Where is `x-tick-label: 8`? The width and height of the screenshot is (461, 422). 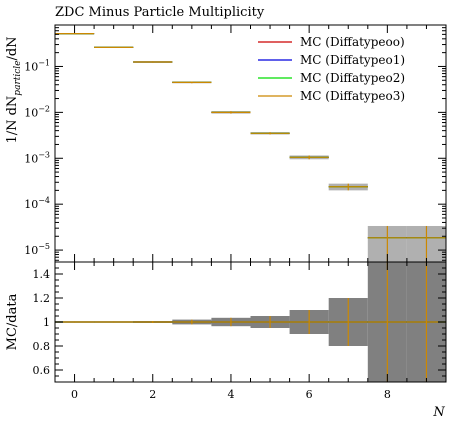
x-tick-label: 8 is located at coordinates (387, 394).